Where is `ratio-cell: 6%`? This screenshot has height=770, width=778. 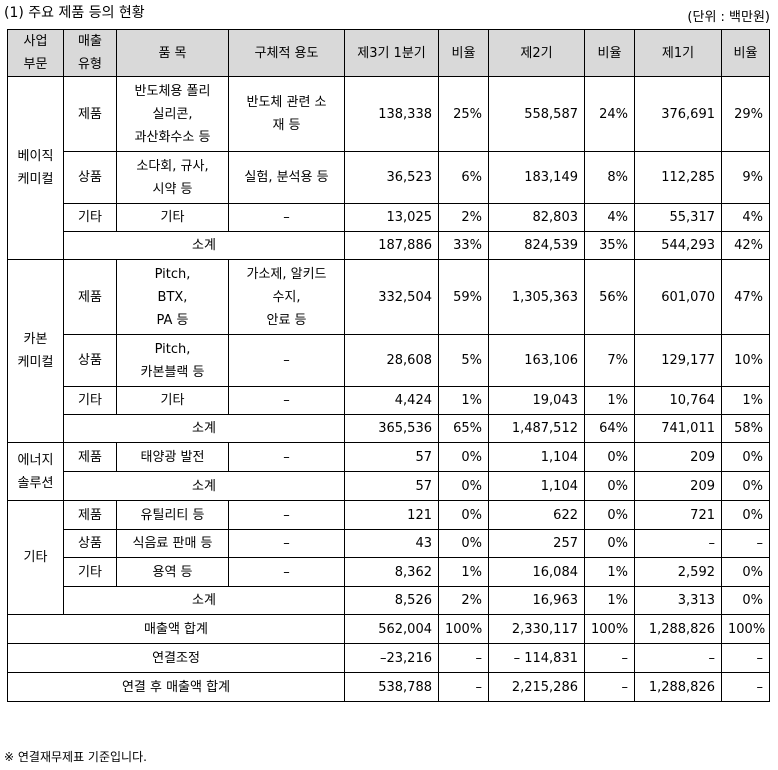 ratio-cell: 6% is located at coordinates (463, 177).